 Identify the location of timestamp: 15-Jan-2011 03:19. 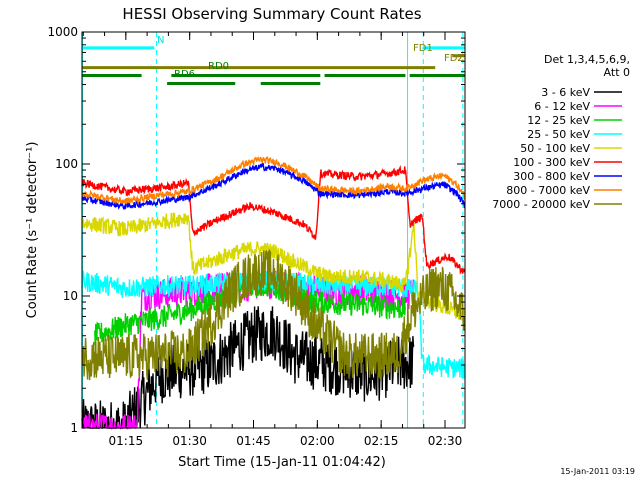
(597, 471).